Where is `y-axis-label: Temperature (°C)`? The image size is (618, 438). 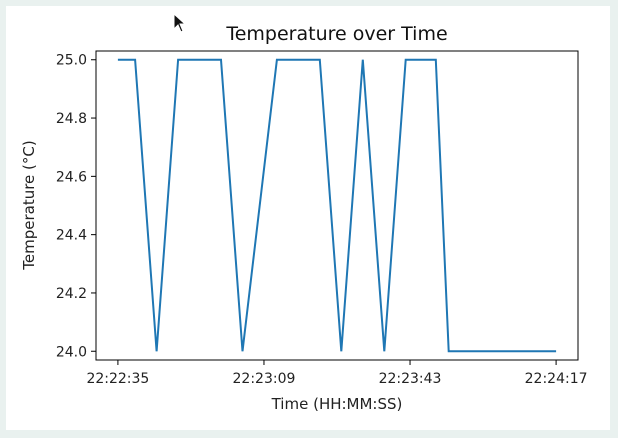 y-axis-label: Temperature (°C) is located at coordinates (29, 205).